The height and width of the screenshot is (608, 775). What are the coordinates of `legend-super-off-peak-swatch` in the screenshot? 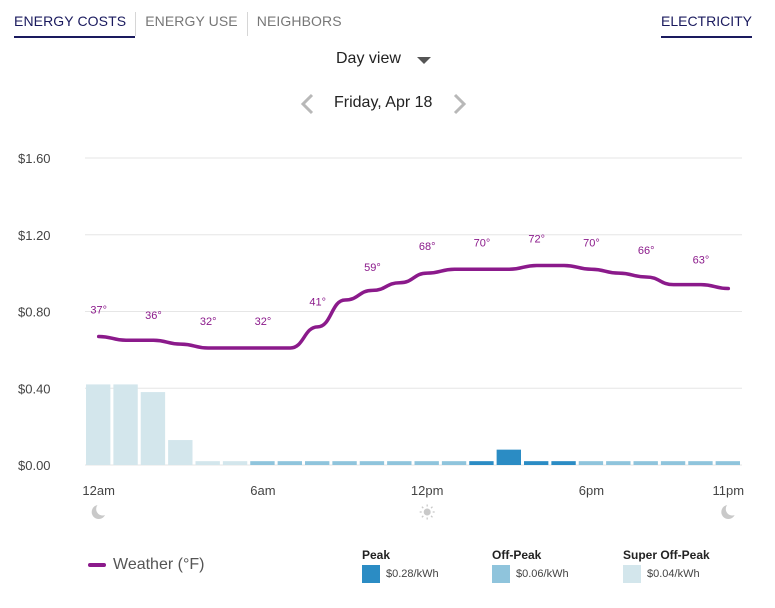 It's located at (632, 574).